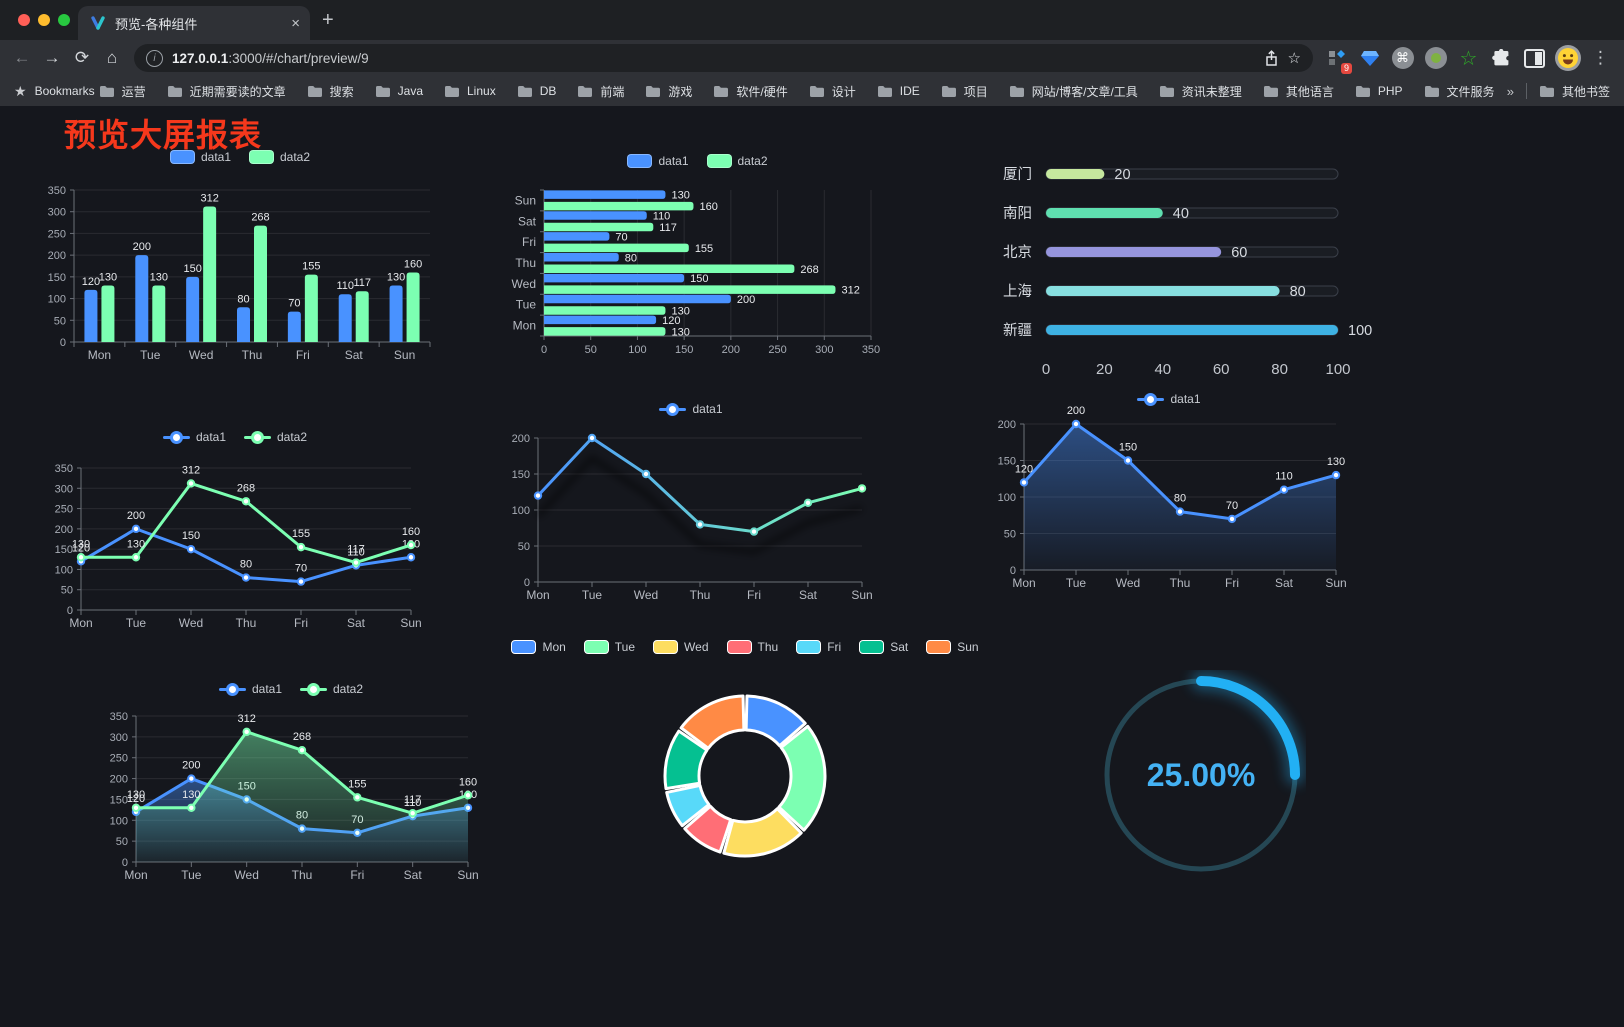 The width and height of the screenshot is (1624, 1027). Describe the element at coordinates (544, 350) in the screenshot. I see `svg-text: 0` at that location.